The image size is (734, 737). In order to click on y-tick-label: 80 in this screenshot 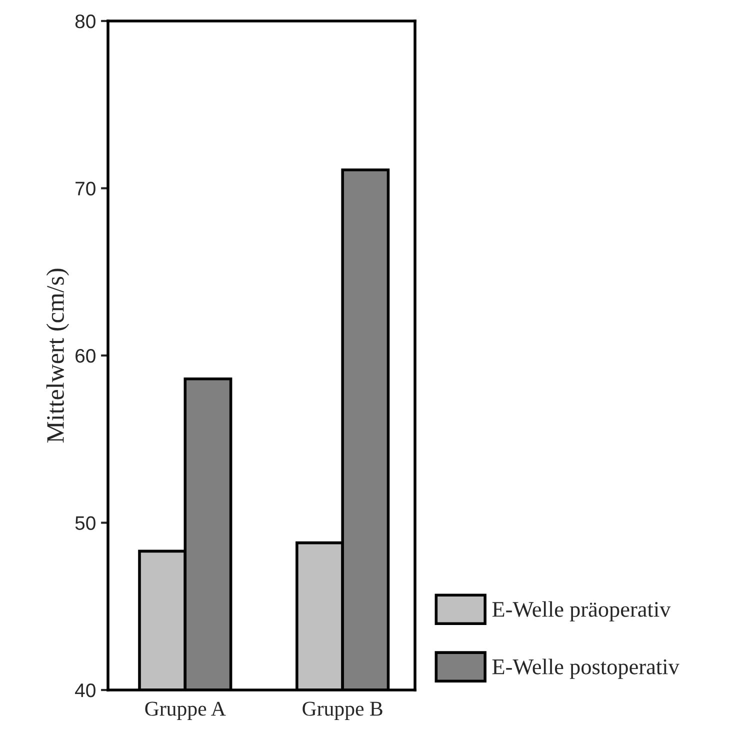, I will do `click(85, 21)`.